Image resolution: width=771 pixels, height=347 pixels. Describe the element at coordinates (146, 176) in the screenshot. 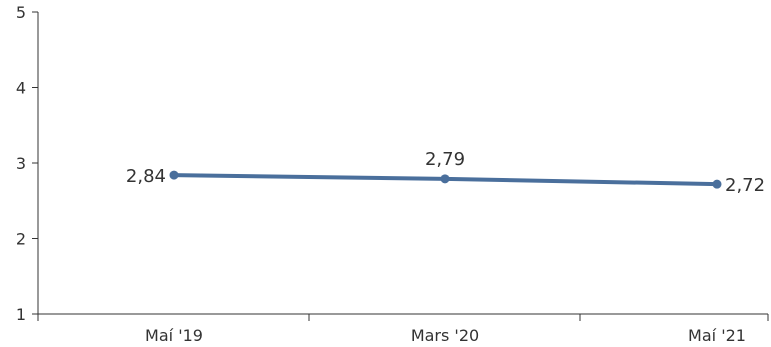

I see `data-label: 2,84` at that location.